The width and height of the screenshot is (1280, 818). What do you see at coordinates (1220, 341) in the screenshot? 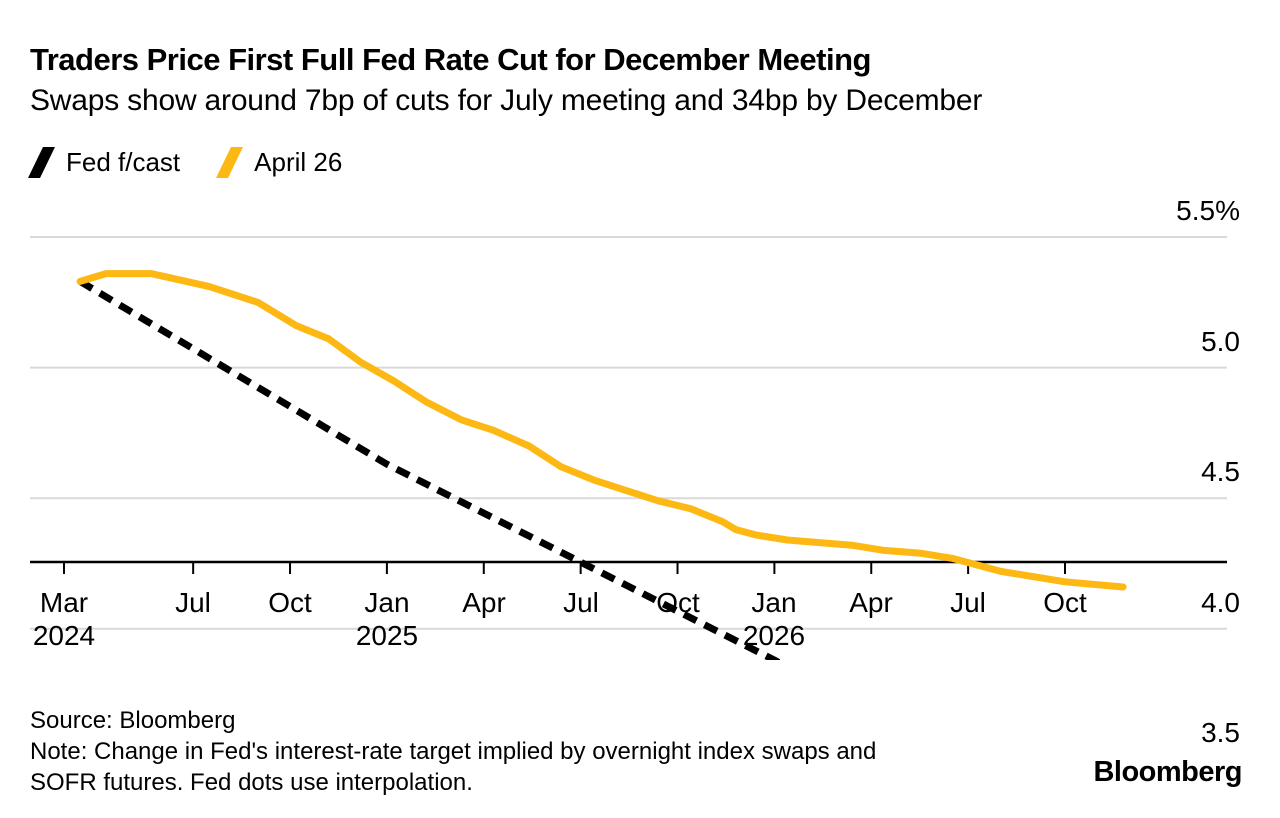
I see `y-axis-label: 5.0` at bounding box center [1220, 341].